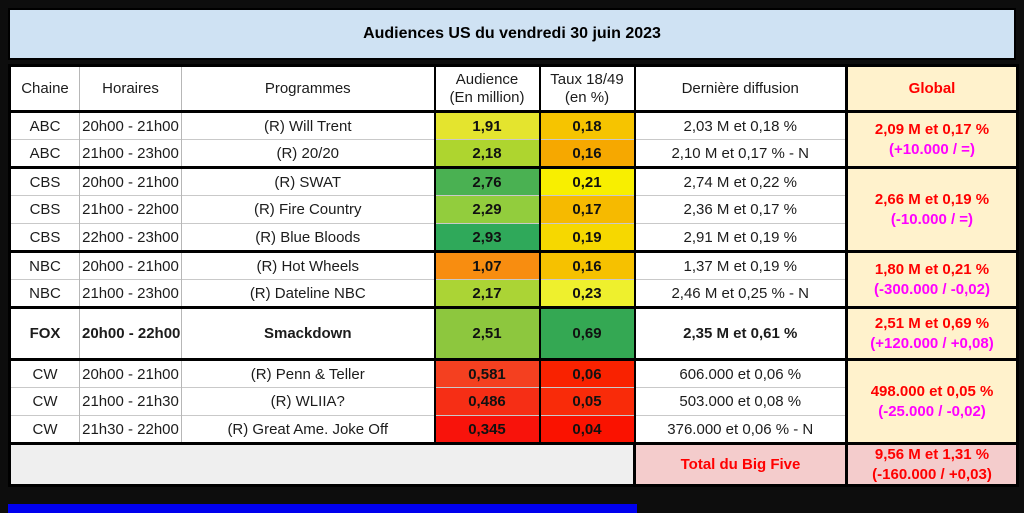 The image size is (1024, 513). I want to click on global-cell-fox: 2,51 M et 0,69 % (+120.000 / +0,08), so click(931, 333).